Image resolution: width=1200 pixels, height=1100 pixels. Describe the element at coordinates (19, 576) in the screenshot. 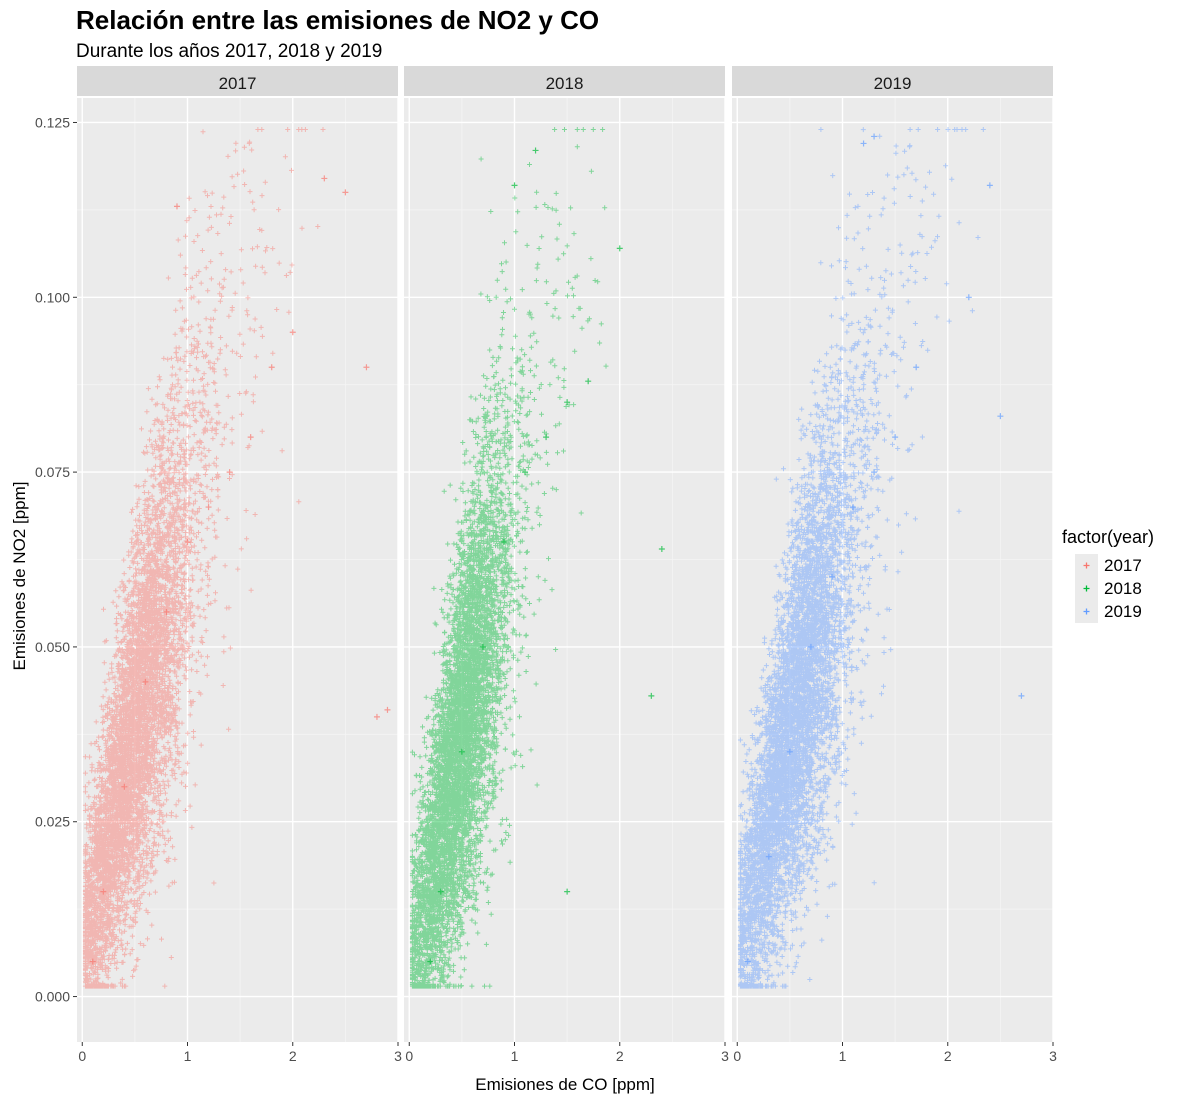

I see `y-axis-title: Emisiones de NO2 [ppm]` at that location.